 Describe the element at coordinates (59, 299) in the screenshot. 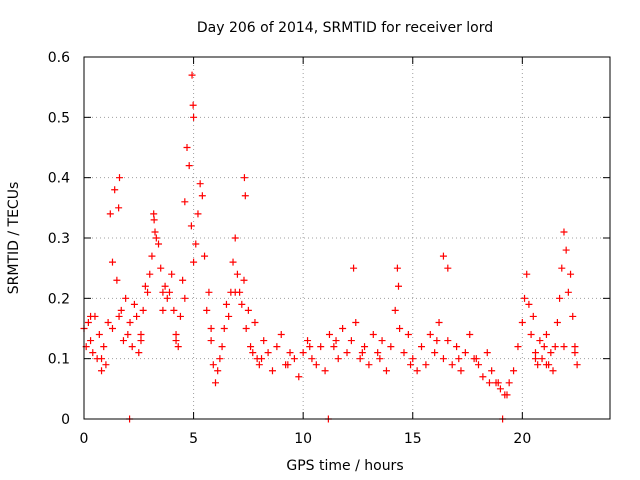

I see `y-tick-label: 0.2` at that location.